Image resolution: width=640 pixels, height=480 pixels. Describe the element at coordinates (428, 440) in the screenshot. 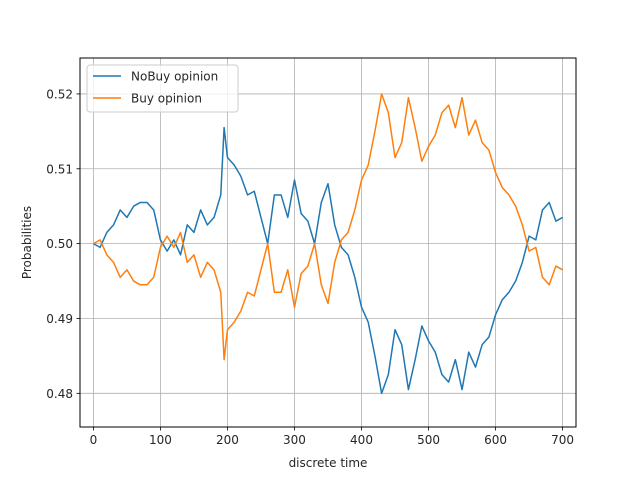

I see `x-tick-label: 500` at that location.